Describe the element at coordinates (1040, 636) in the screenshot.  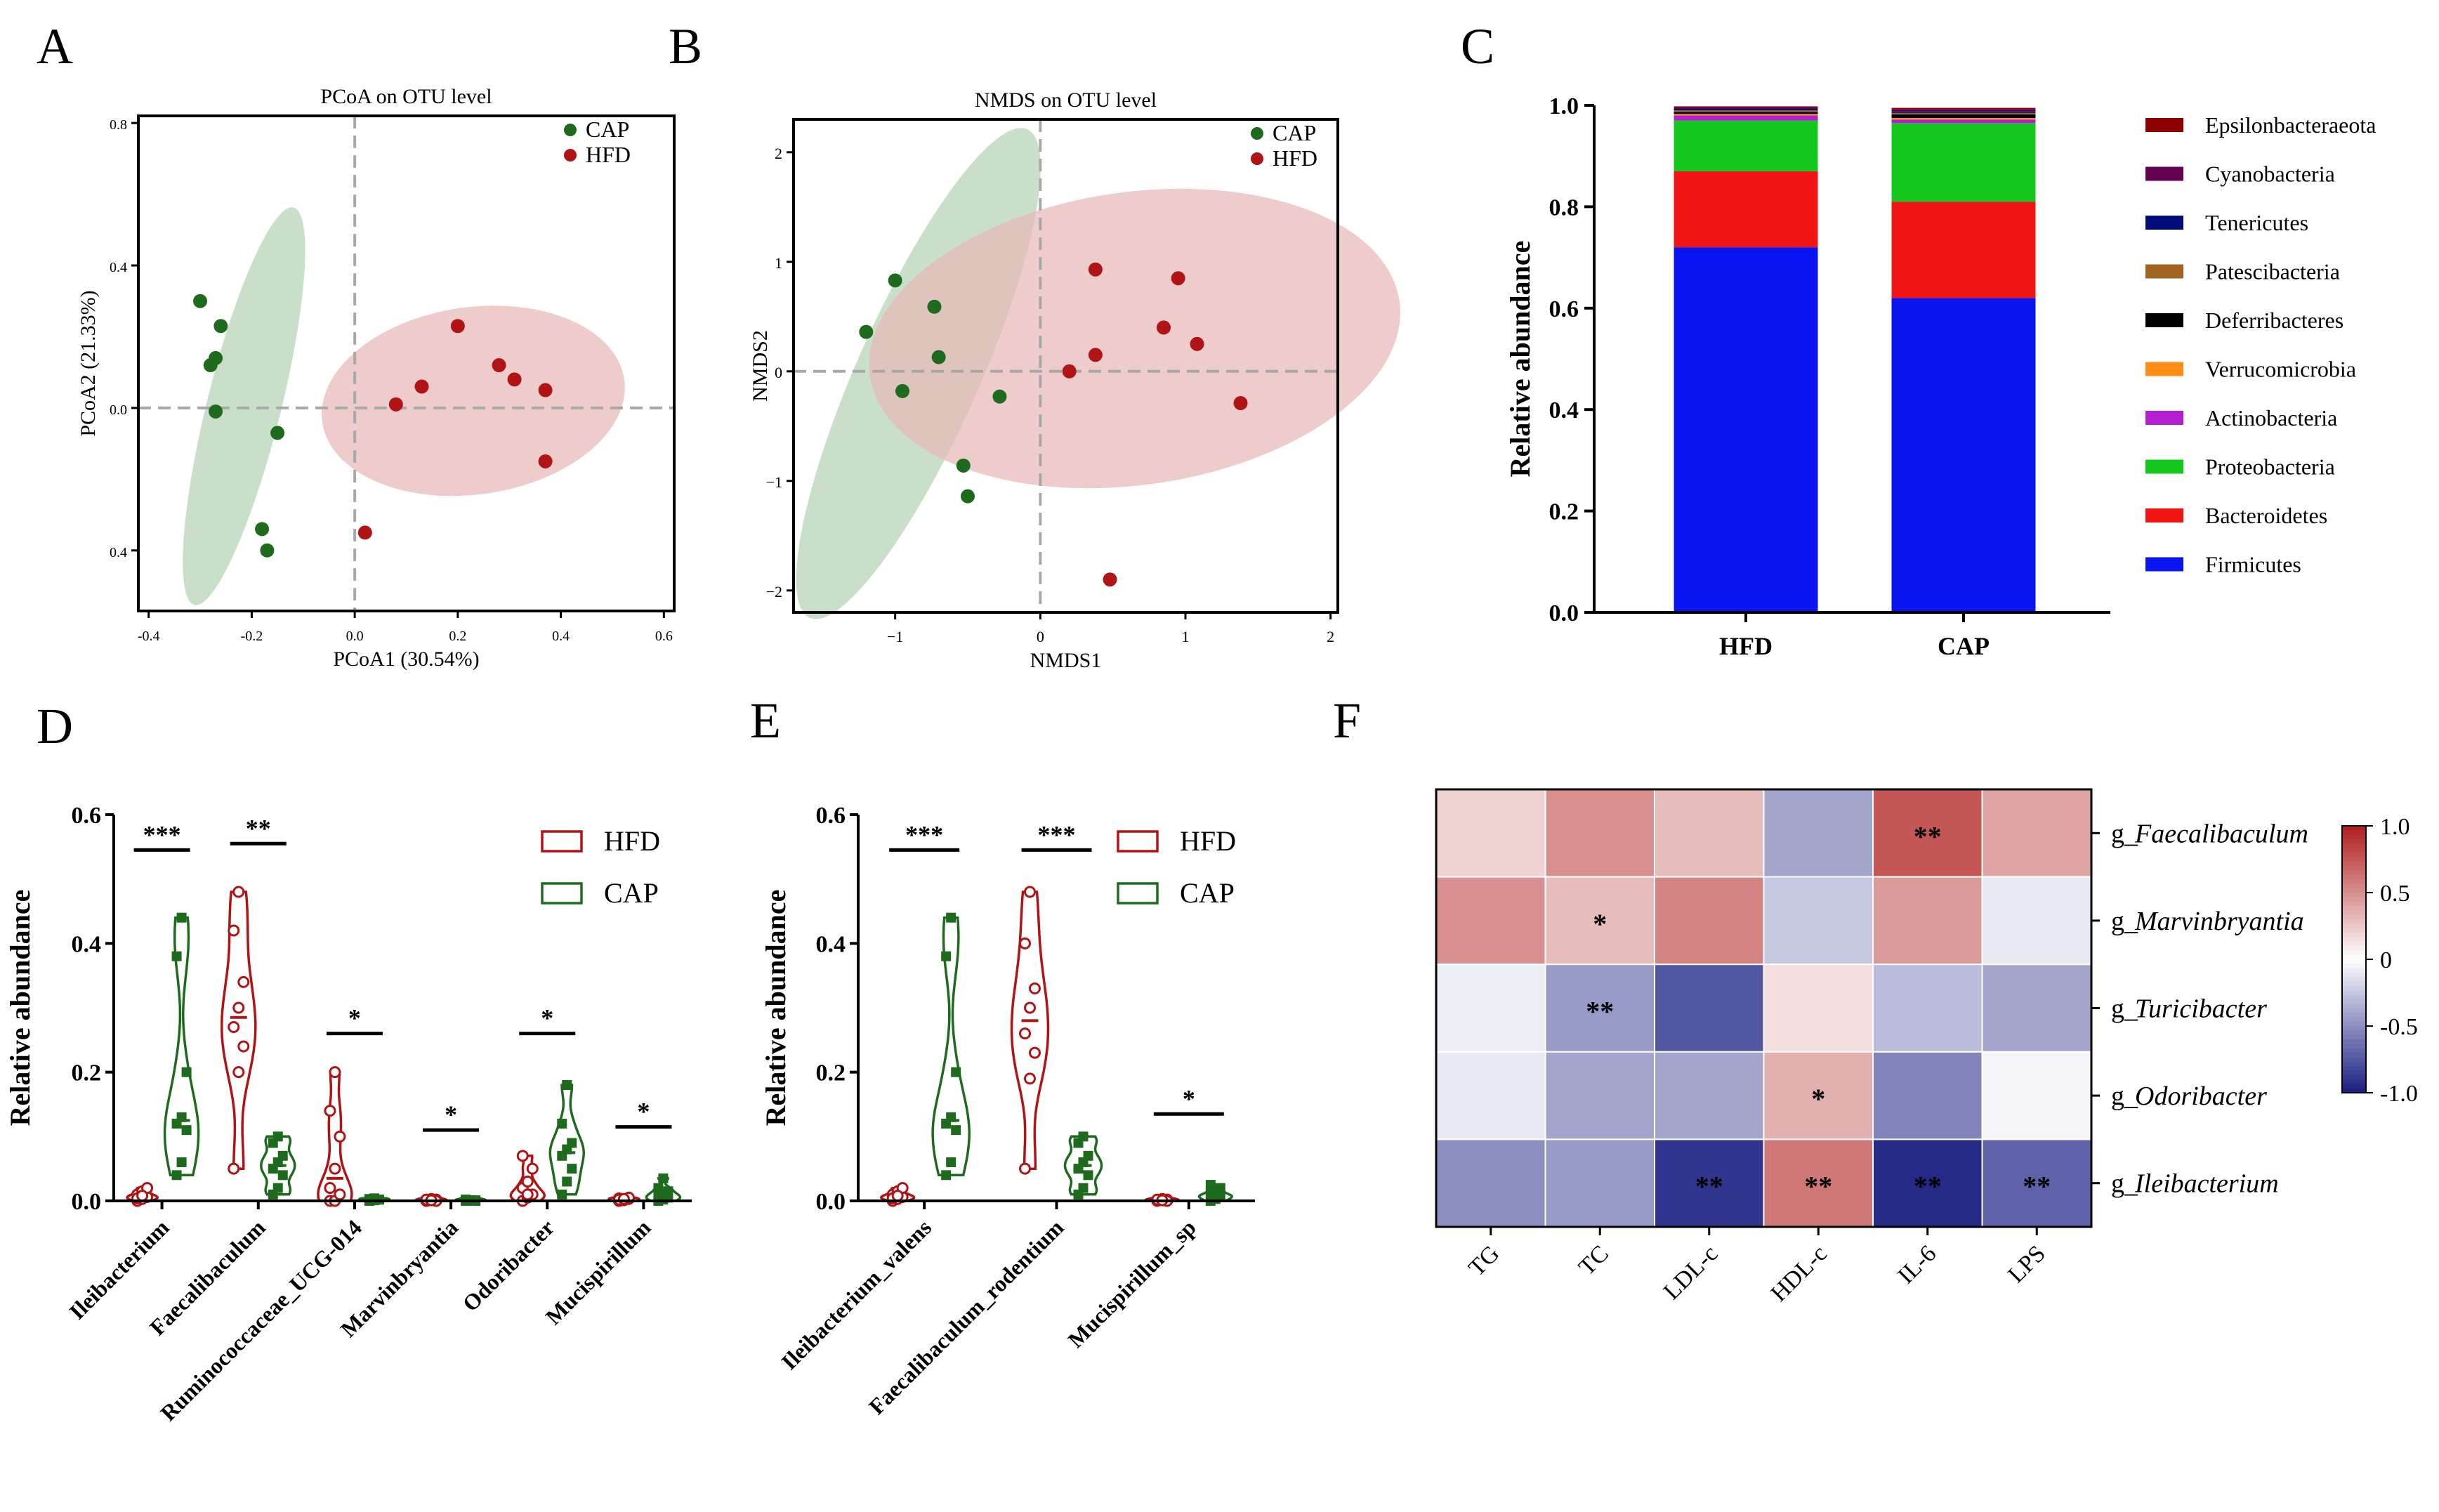
I see `x-tick-label: 0` at that location.